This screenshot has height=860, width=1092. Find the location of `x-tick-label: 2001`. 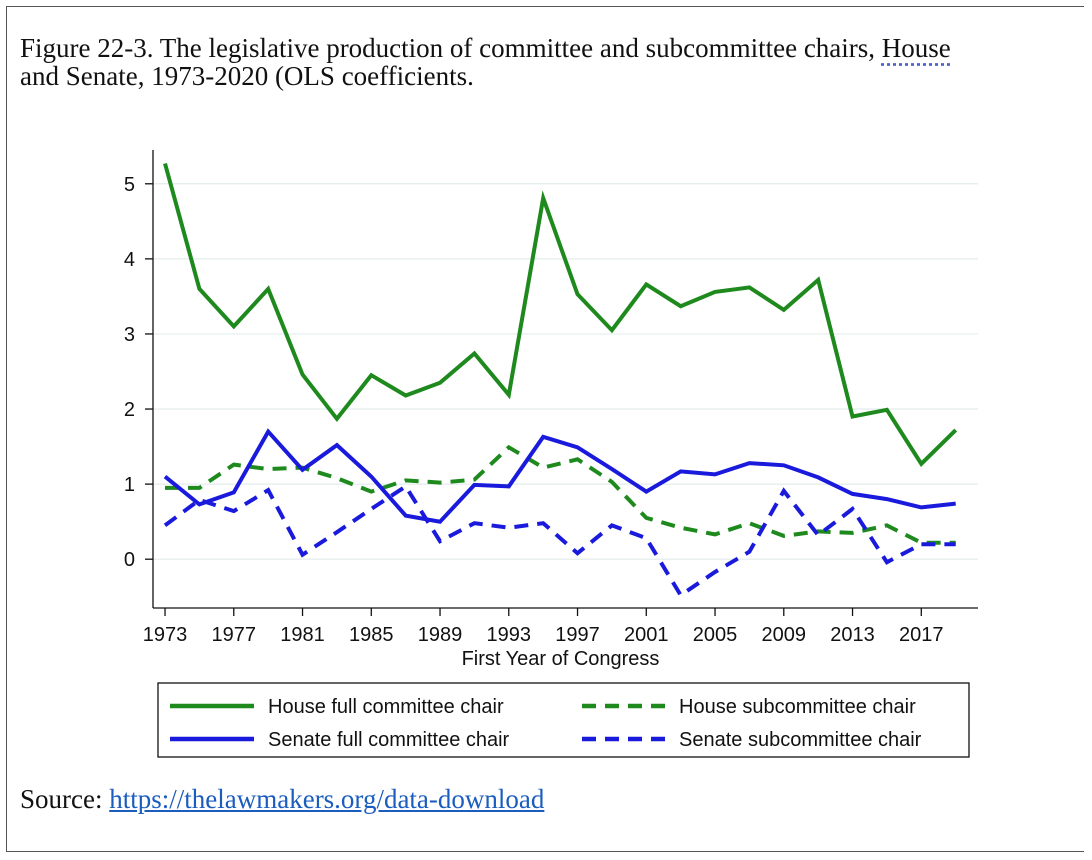

x-tick-label: 2001 is located at coordinates (646, 635).